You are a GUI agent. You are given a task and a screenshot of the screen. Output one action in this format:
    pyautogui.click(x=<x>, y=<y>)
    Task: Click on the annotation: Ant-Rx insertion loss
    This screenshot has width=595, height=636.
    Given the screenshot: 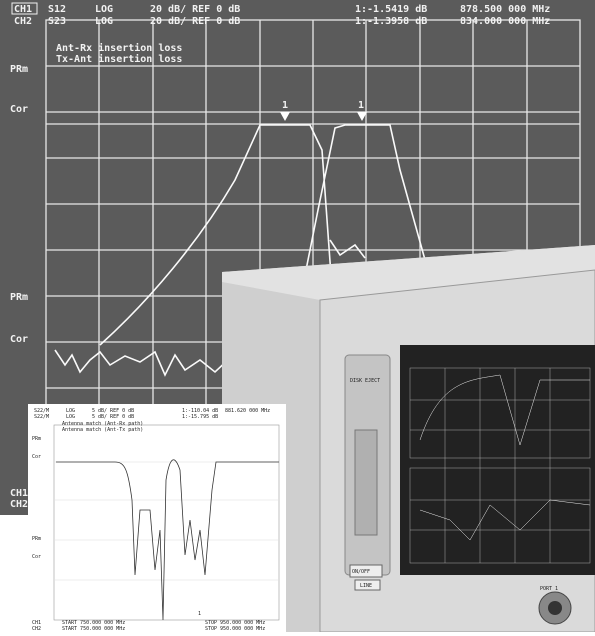 What is the action you would take?
    pyautogui.click(x=119, y=48)
    